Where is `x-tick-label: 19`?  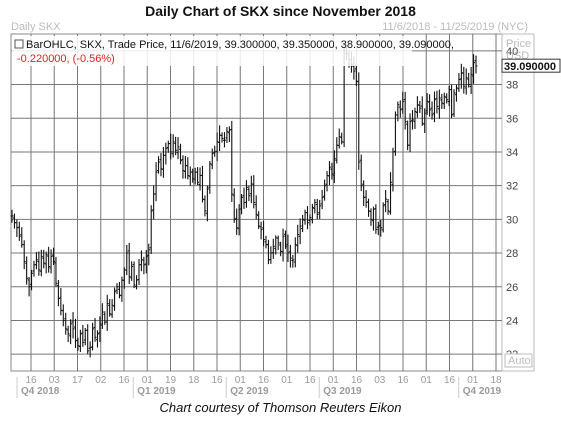
x-tick-label: 19 is located at coordinates (171, 380).